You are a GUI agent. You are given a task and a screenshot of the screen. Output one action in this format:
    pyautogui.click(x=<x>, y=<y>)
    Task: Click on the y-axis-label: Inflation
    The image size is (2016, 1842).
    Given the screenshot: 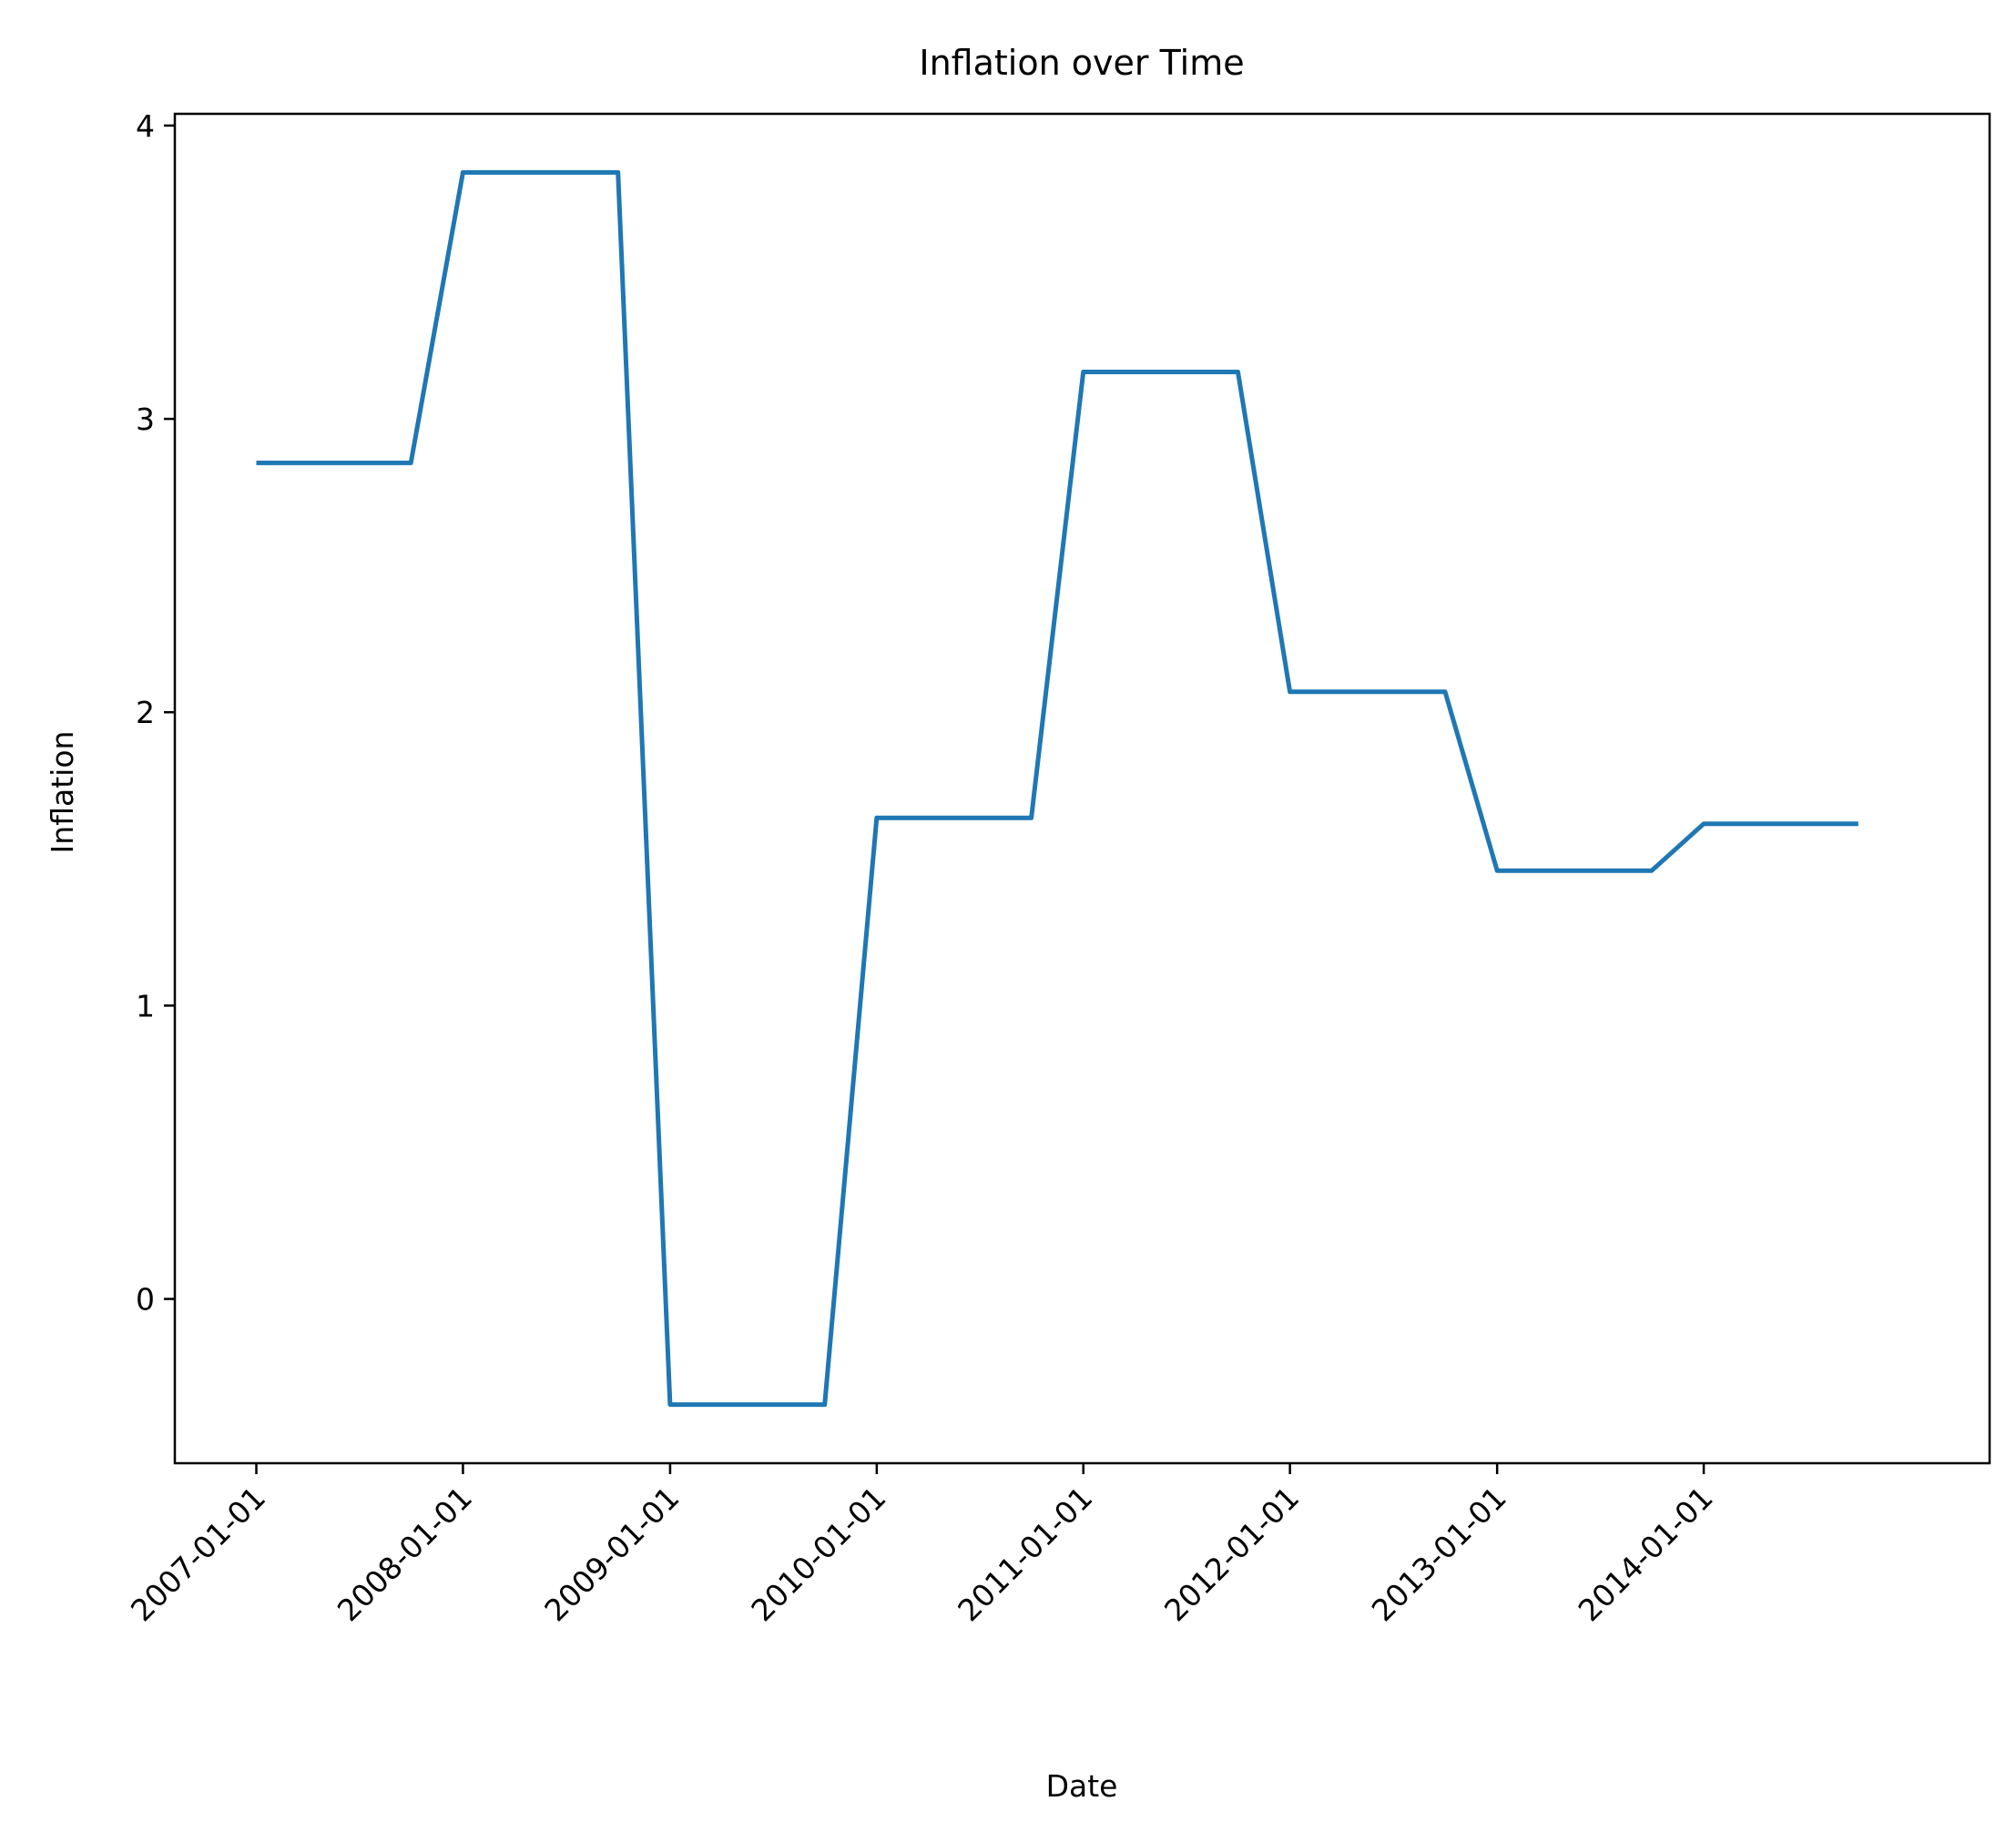 What is the action you would take?
    pyautogui.click(x=62, y=792)
    